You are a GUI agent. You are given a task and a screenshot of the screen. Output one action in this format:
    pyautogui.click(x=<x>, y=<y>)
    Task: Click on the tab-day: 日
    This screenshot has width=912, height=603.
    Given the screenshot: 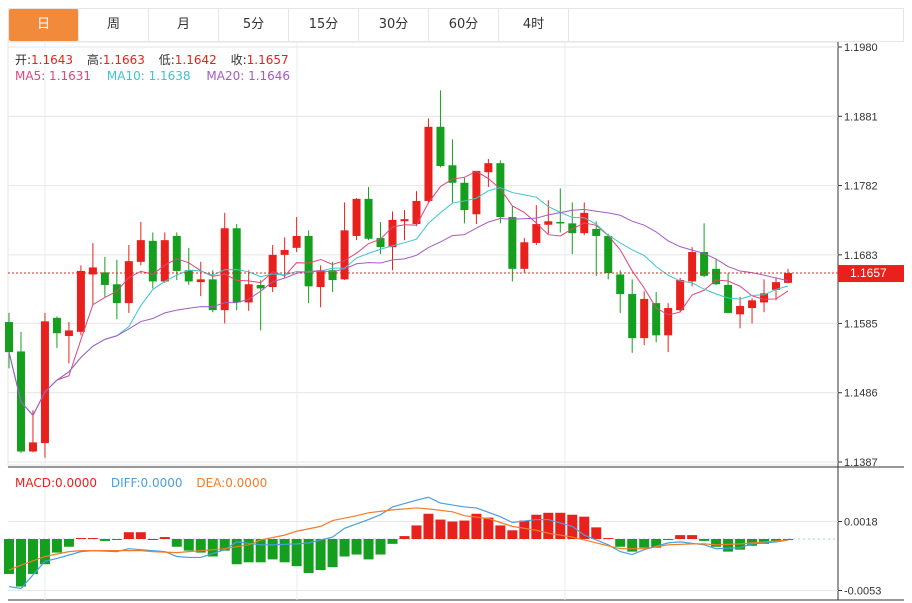 What is the action you would take?
    pyautogui.click(x=44, y=25)
    